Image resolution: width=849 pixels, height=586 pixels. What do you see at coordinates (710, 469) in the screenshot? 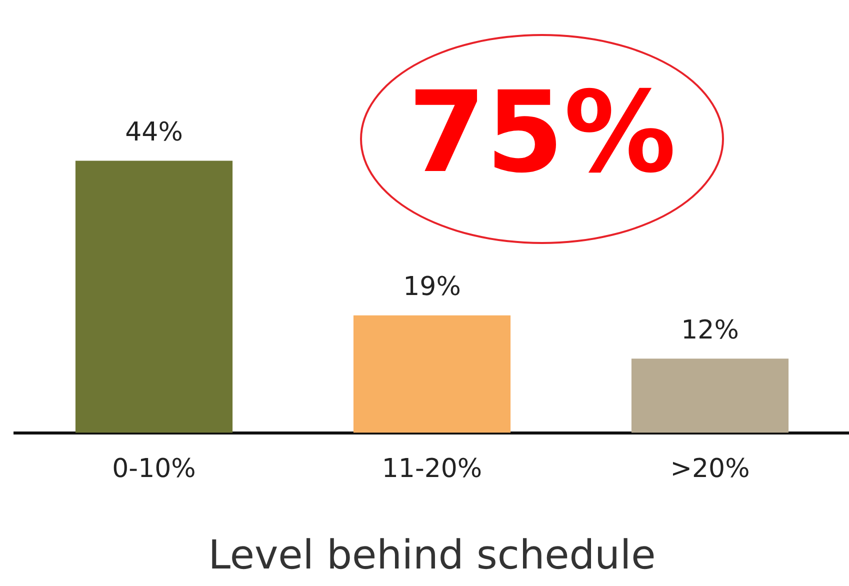
I see `x-tick-label: >20%` at bounding box center [710, 469].